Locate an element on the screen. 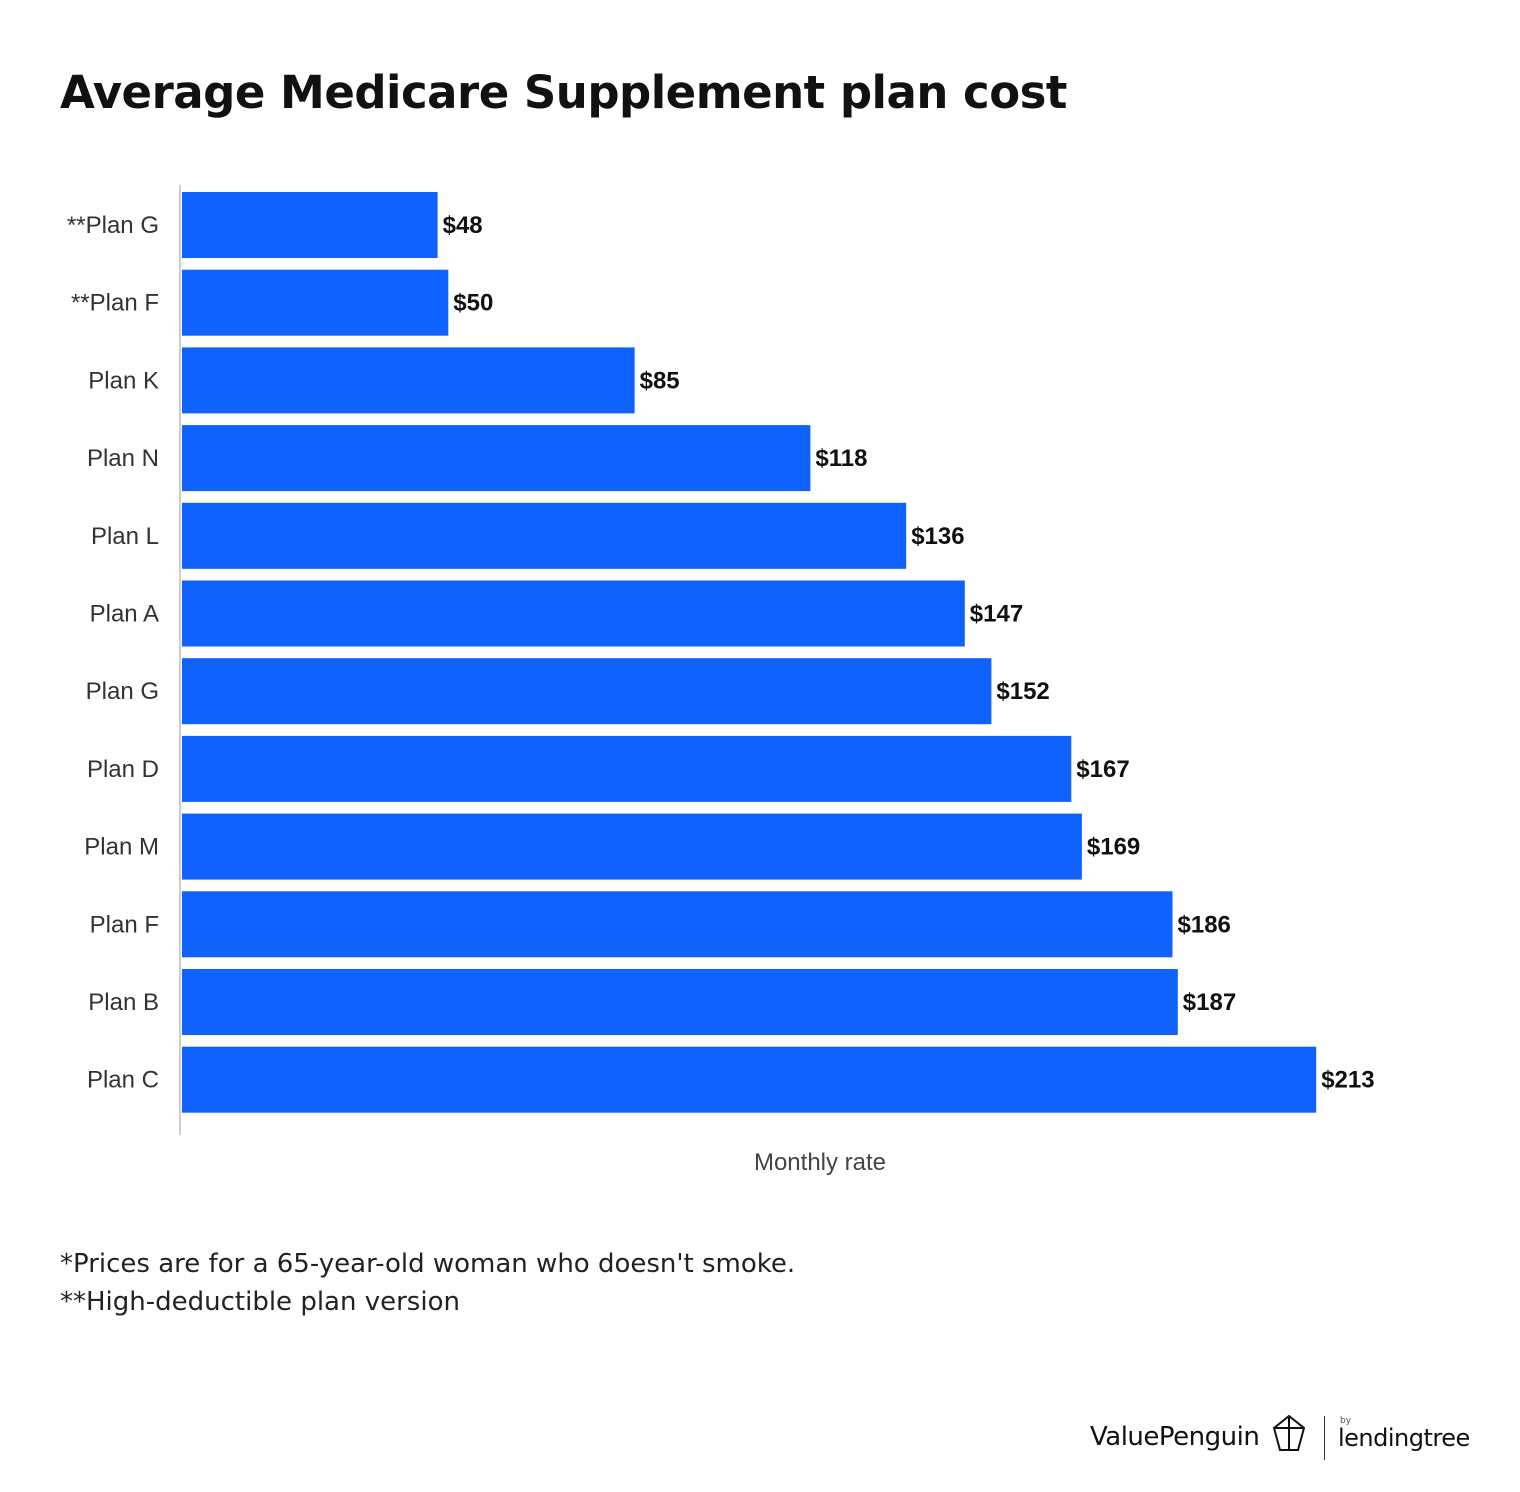  bar-value-label: $85 is located at coordinates (660, 380).